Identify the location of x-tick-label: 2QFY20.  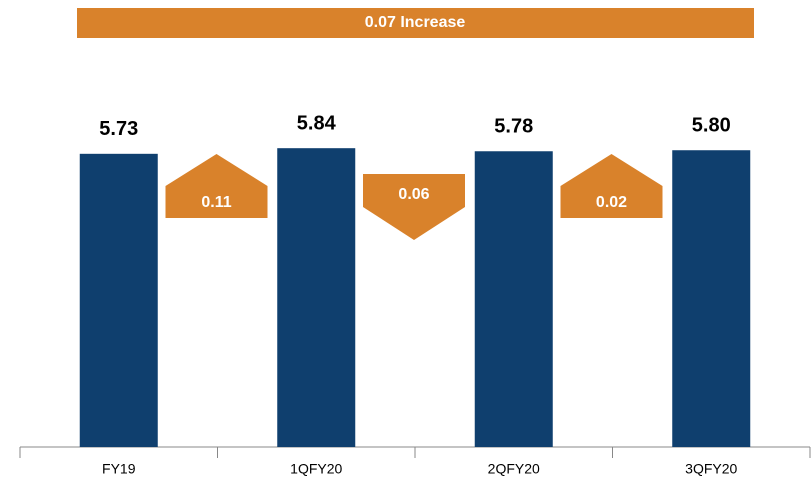
(514, 469).